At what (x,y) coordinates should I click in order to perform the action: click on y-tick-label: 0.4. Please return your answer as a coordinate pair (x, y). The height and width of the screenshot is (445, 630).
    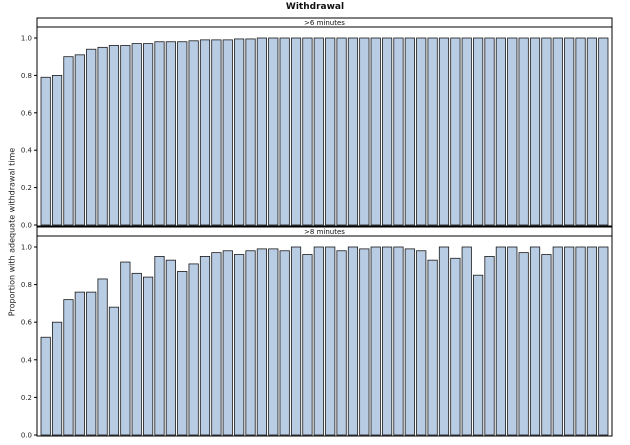
    Looking at the image, I should click on (27, 151).